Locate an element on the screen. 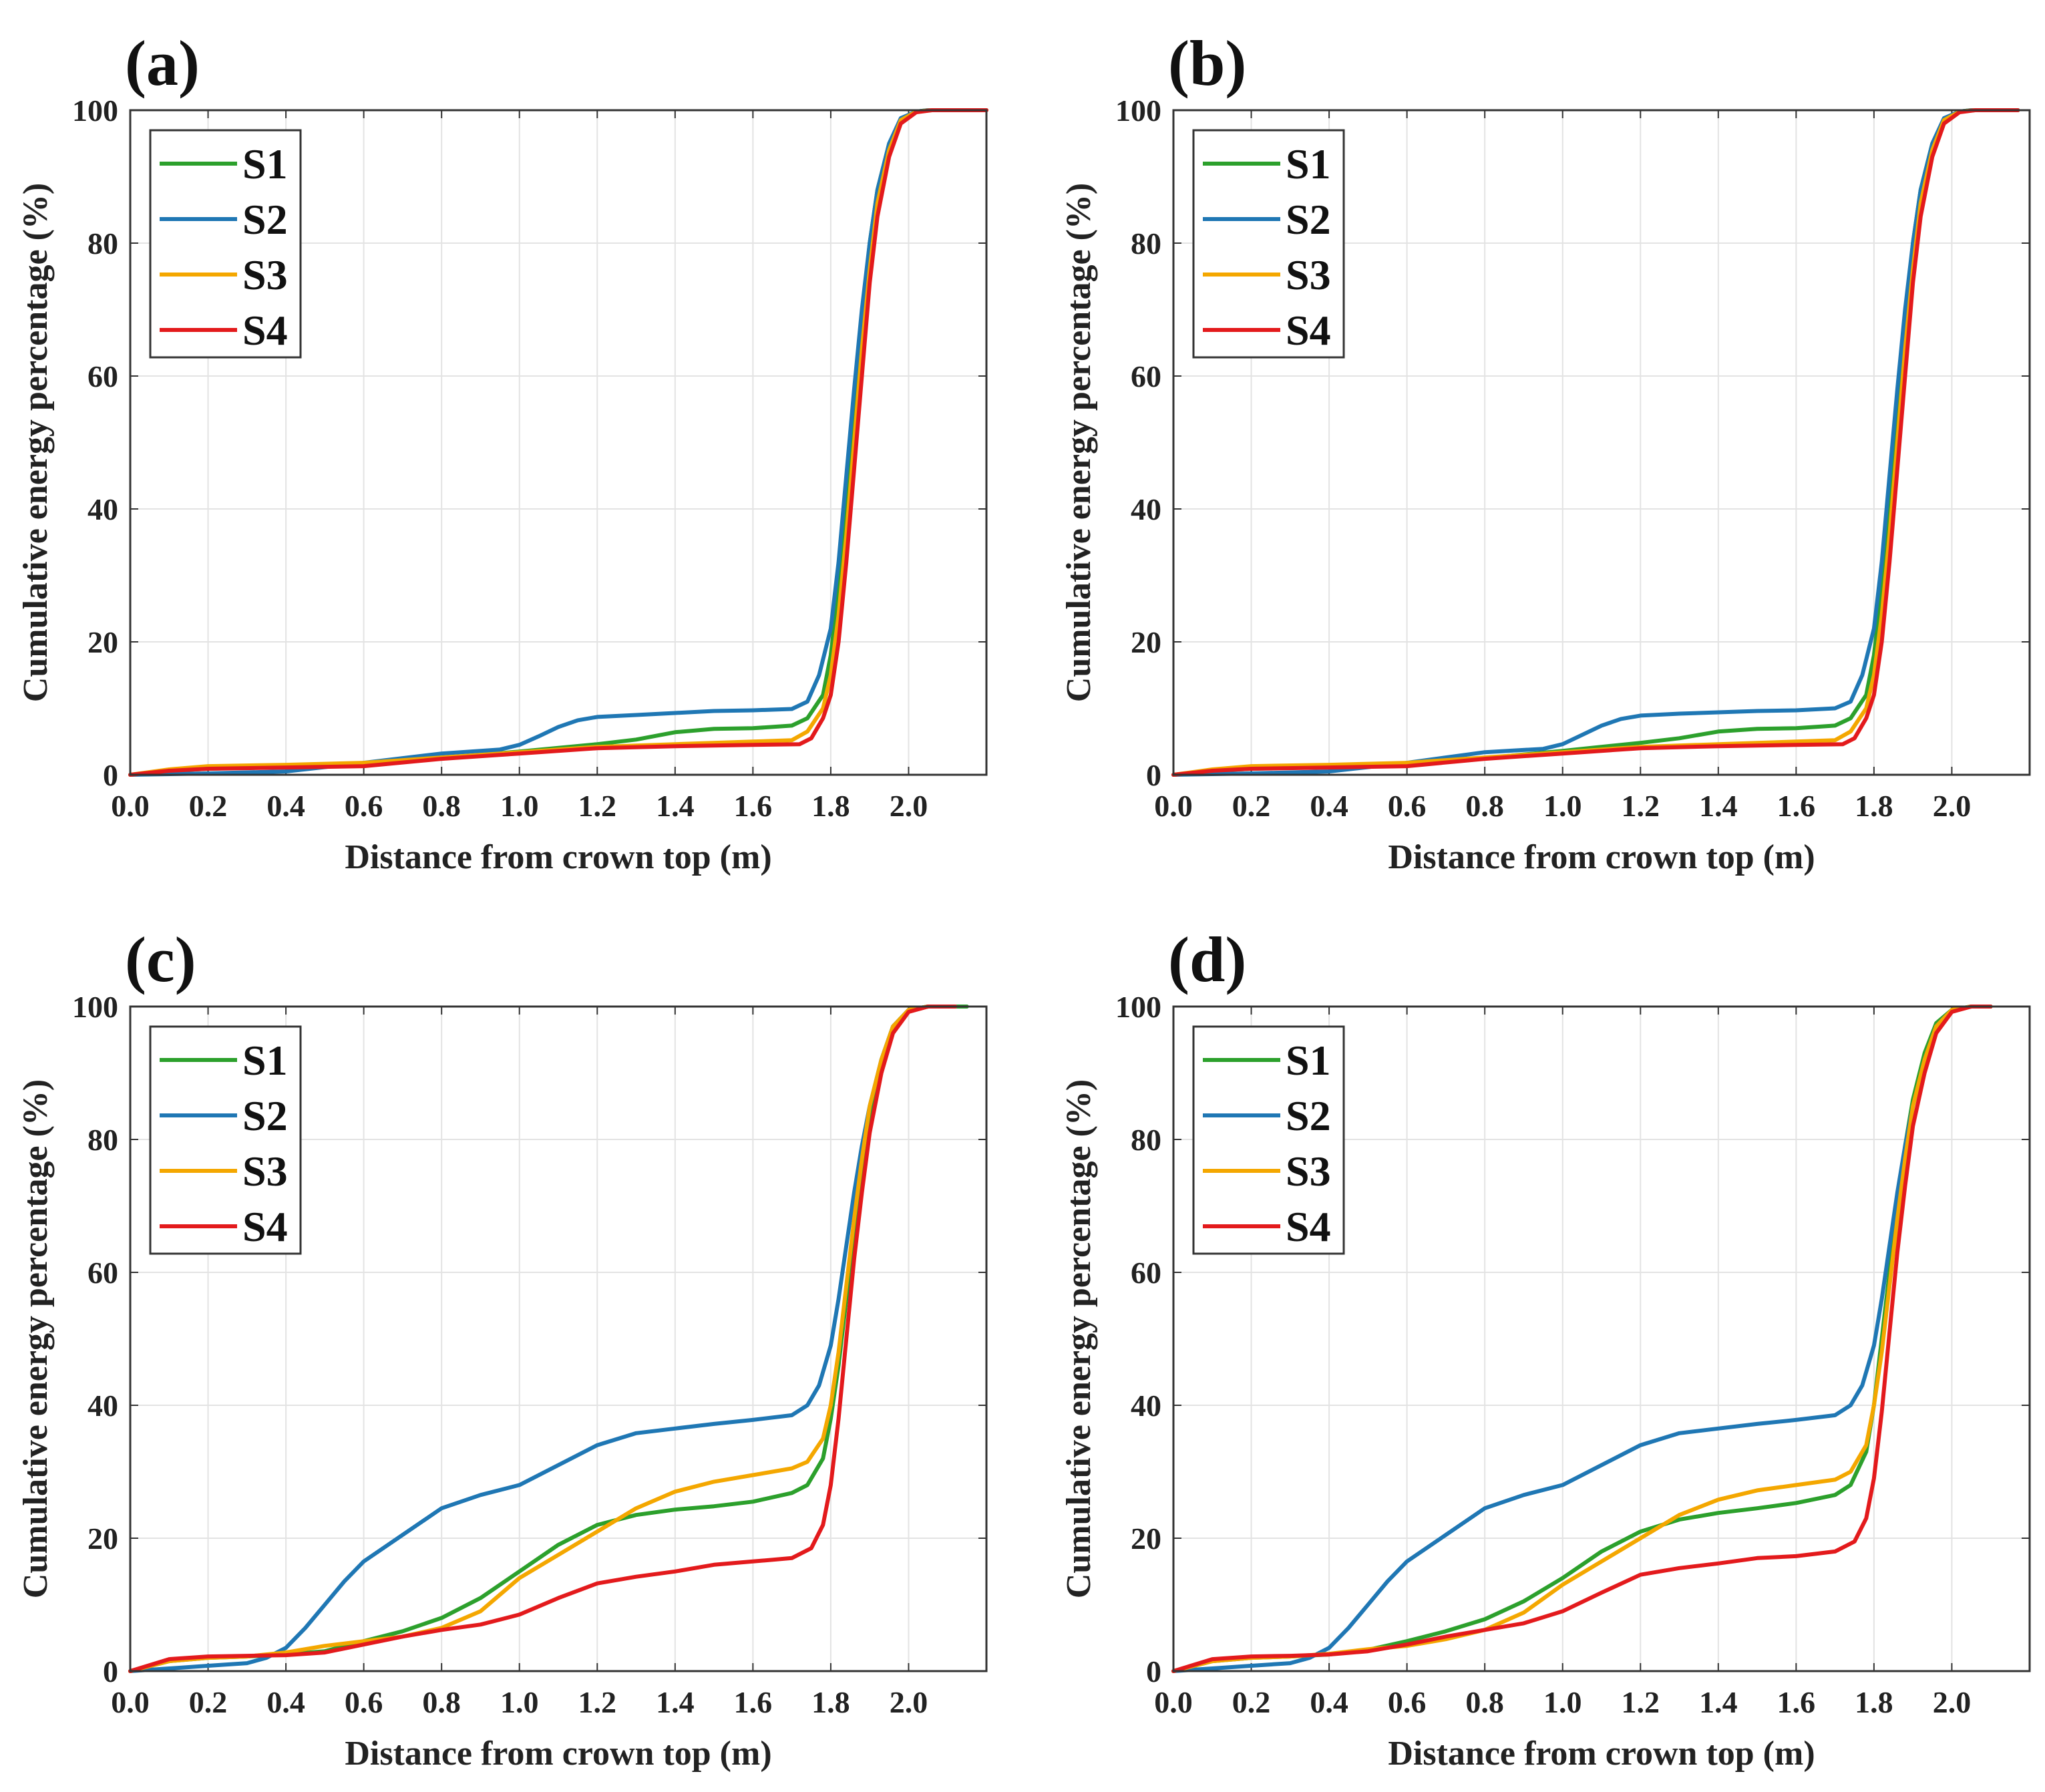 This screenshot has height=1792, width=2045. series-line-s4 is located at coordinates (1582, 1339).